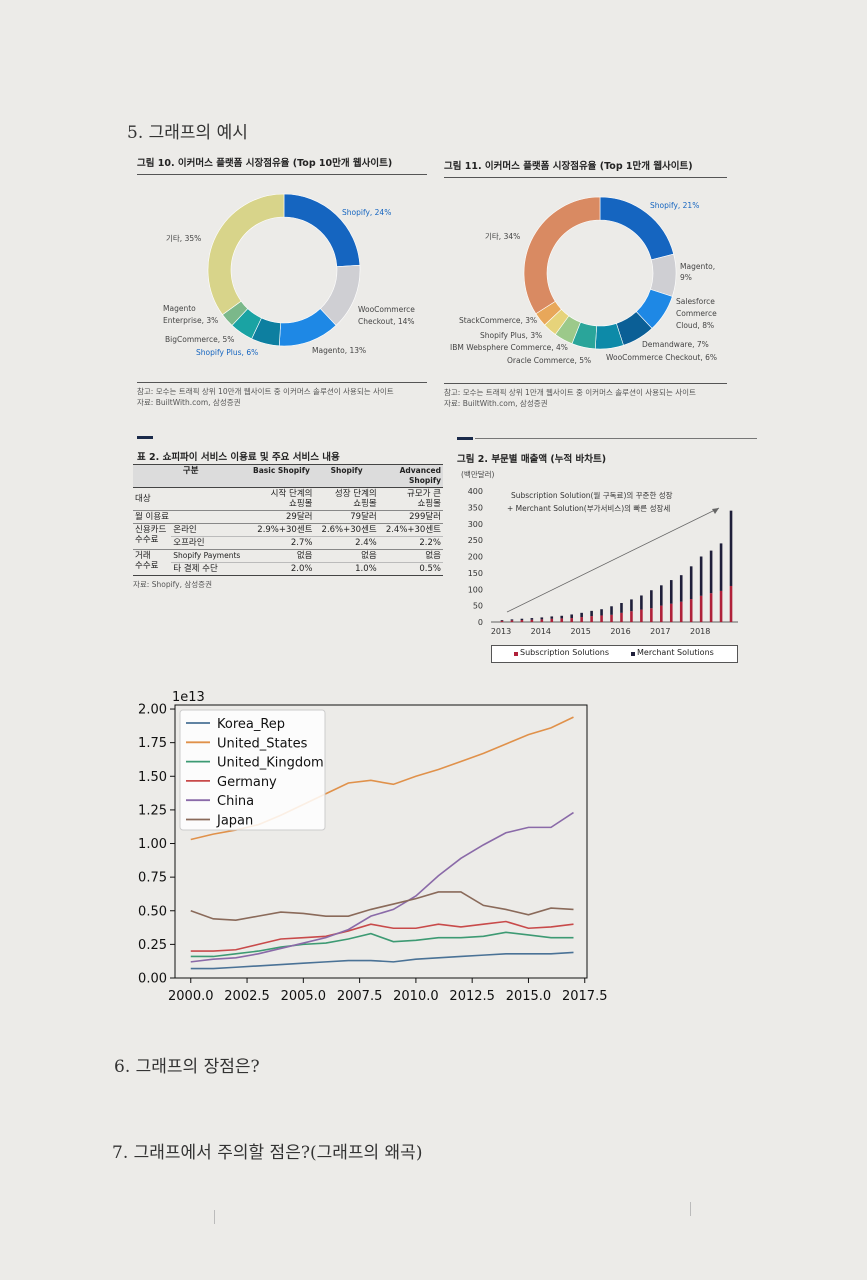 This screenshot has height=1280, width=867. What do you see at coordinates (288, 476) in the screenshot?
I see `table-row: 구분 Basic Shopify Shopify Advanced Shopify` at bounding box center [288, 476].